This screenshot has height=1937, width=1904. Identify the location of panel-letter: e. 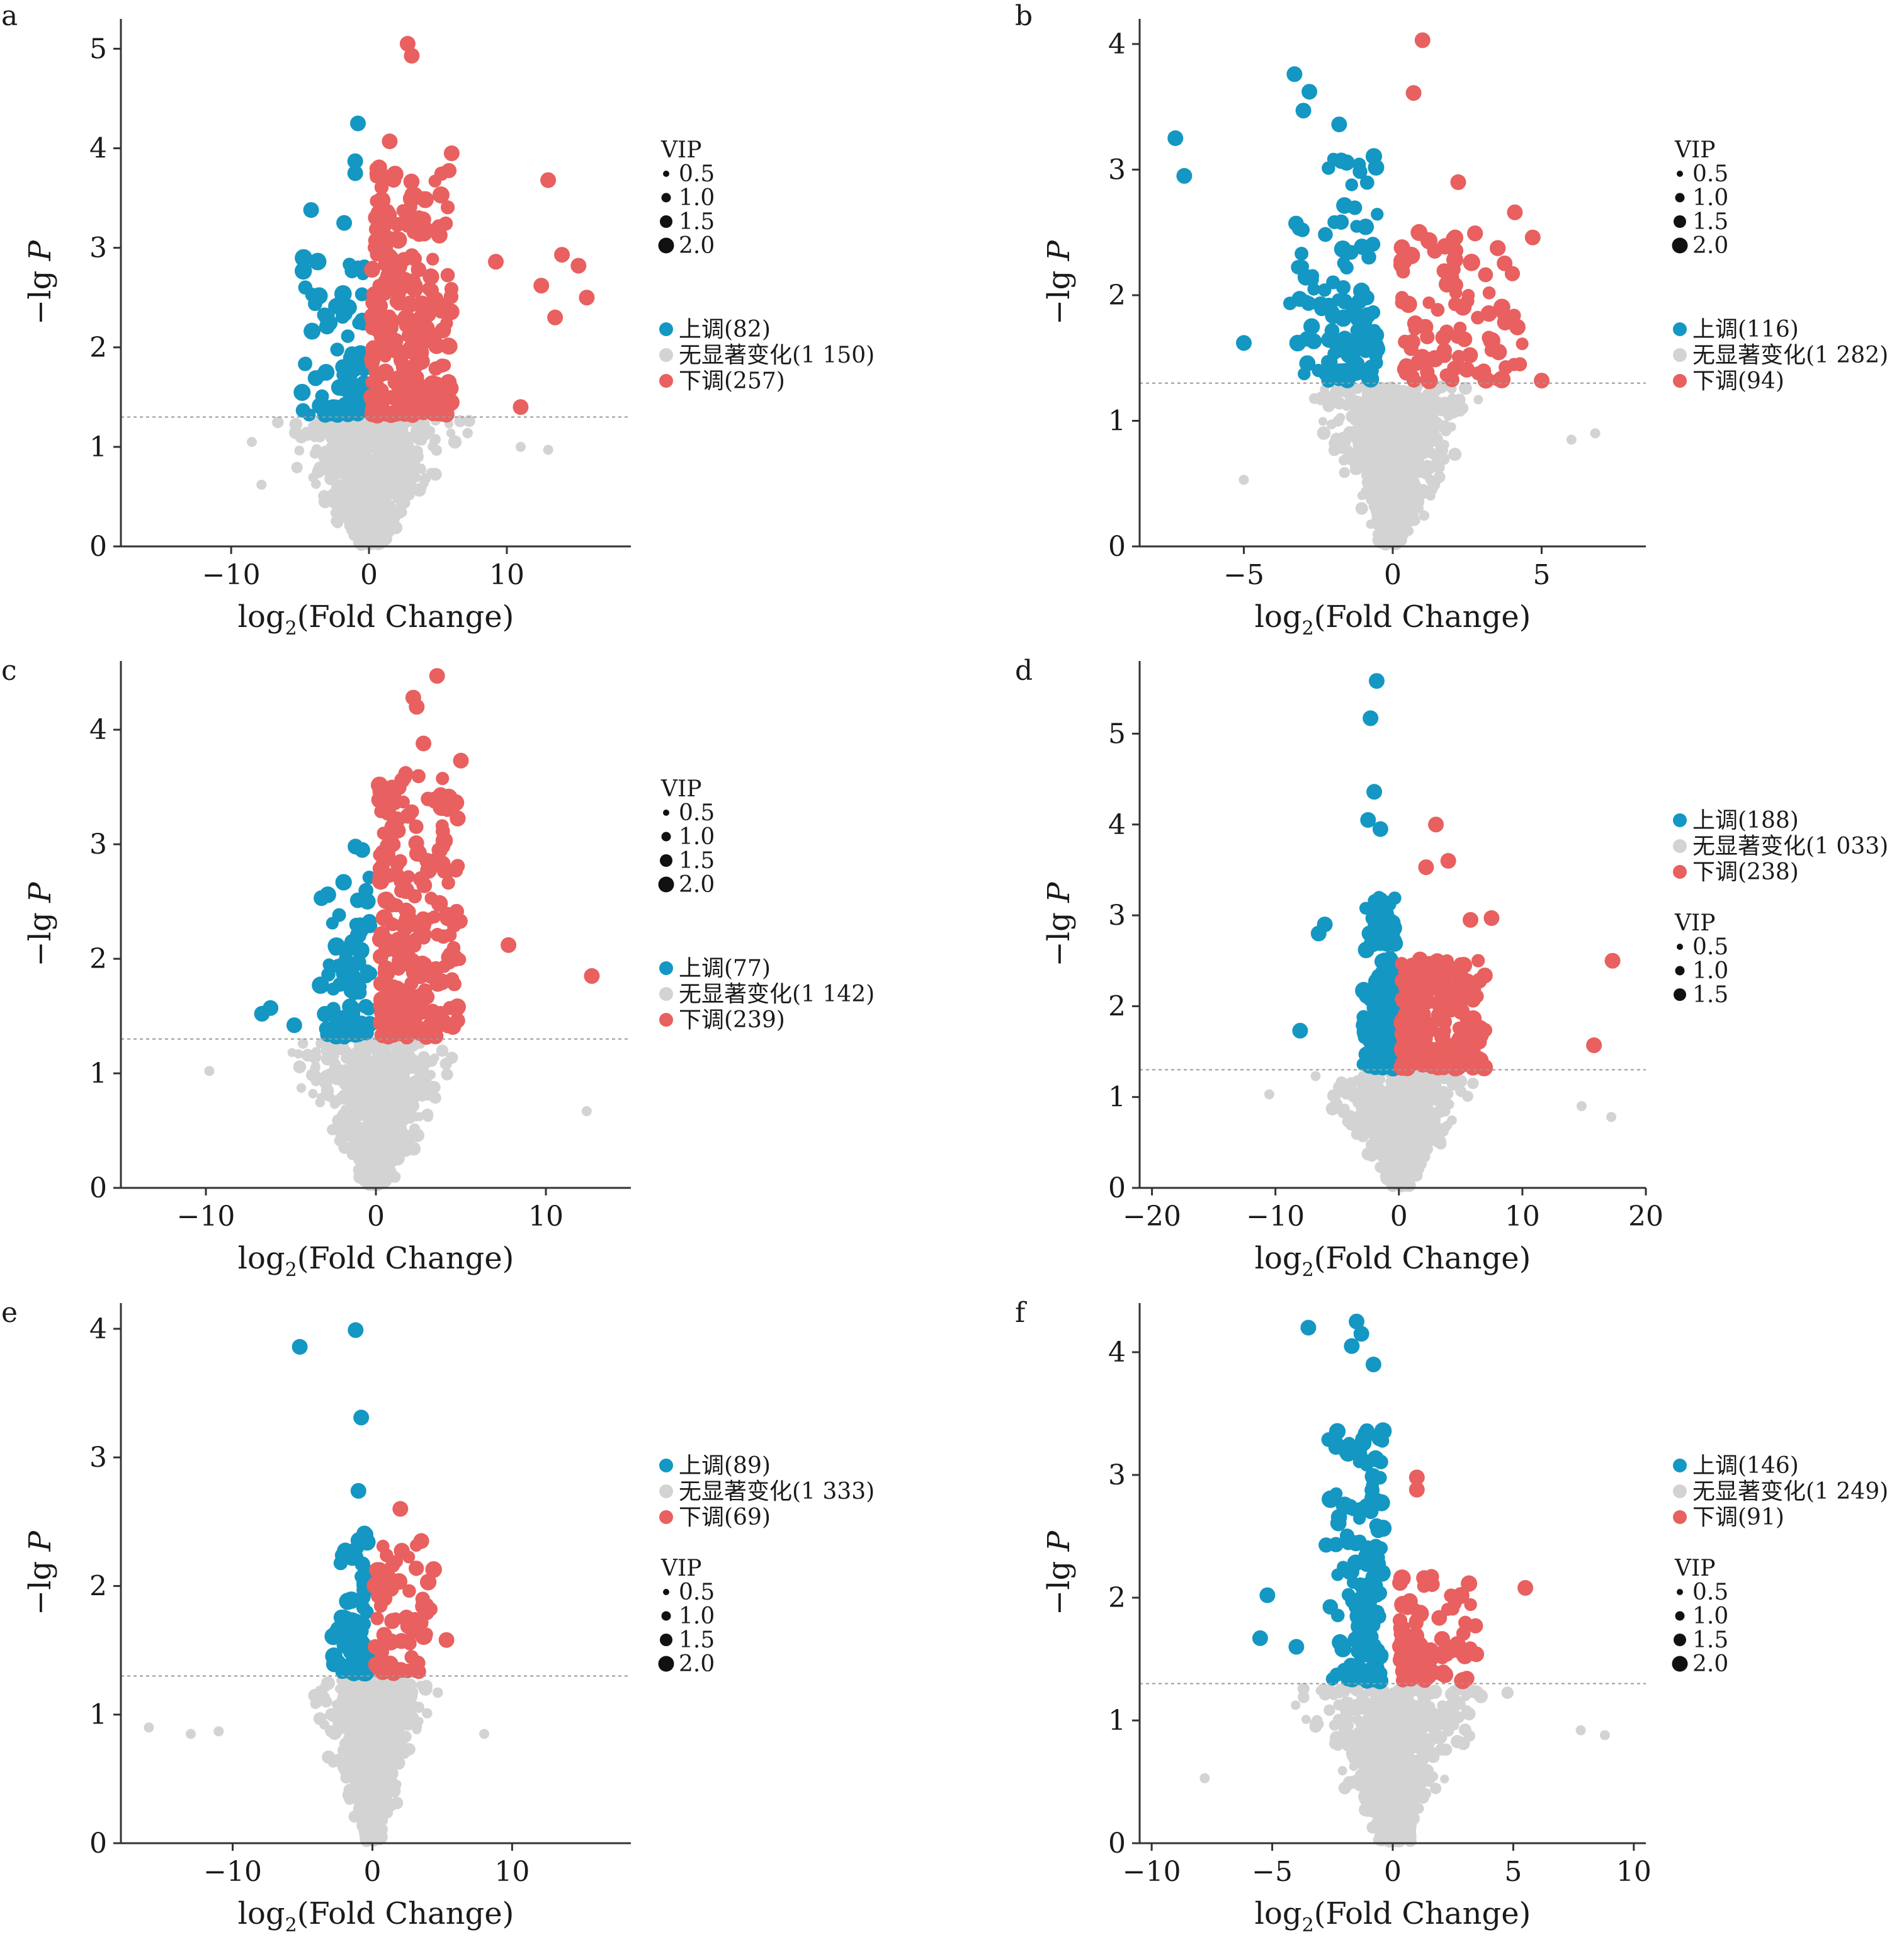
(9, 1313).